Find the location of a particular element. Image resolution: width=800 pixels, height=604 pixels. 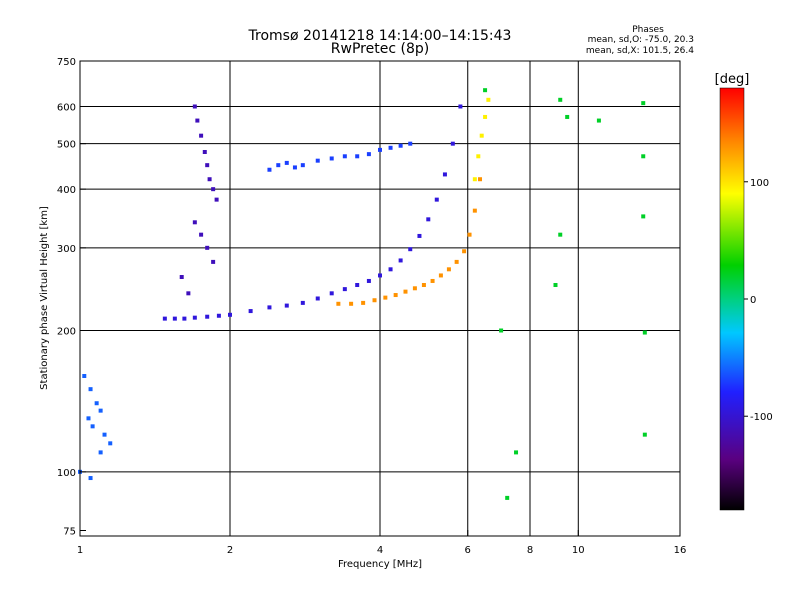

chart-subtitle: RwPretec (8p) is located at coordinates (380, 49).